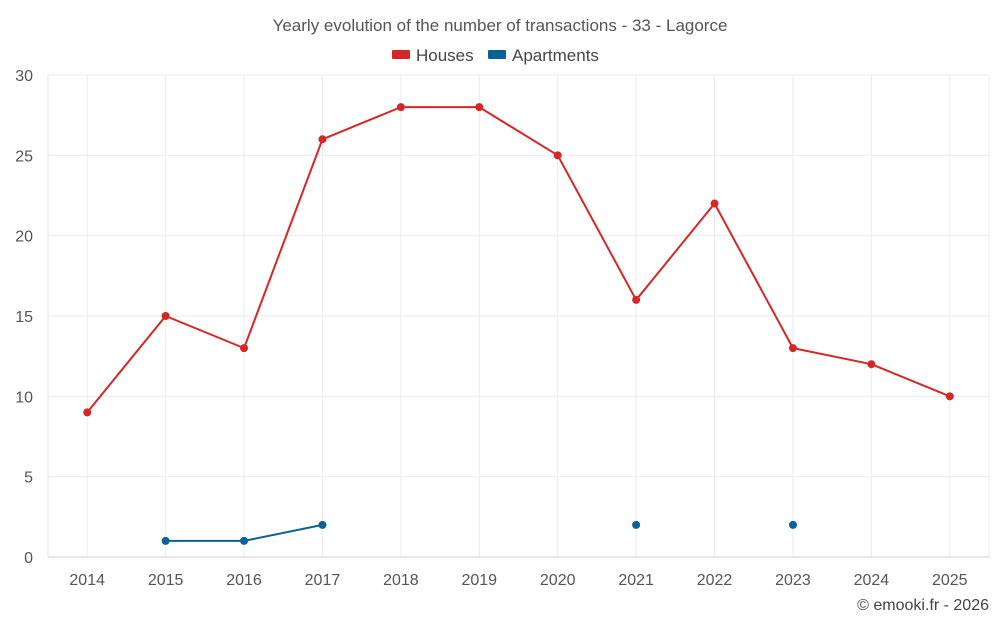 The image size is (1000, 625). I want to click on credit-text: © emooki.fr - 2026, so click(923, 605).